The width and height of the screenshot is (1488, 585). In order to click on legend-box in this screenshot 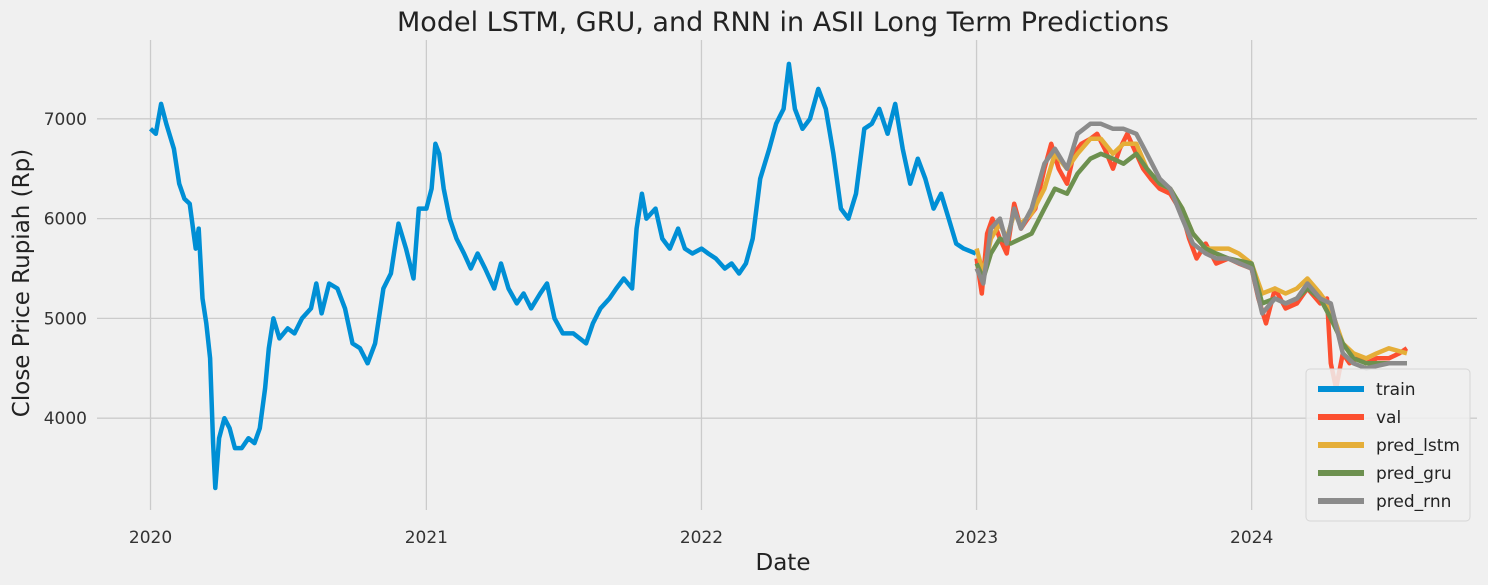, I will do `click(1388, 445)`.